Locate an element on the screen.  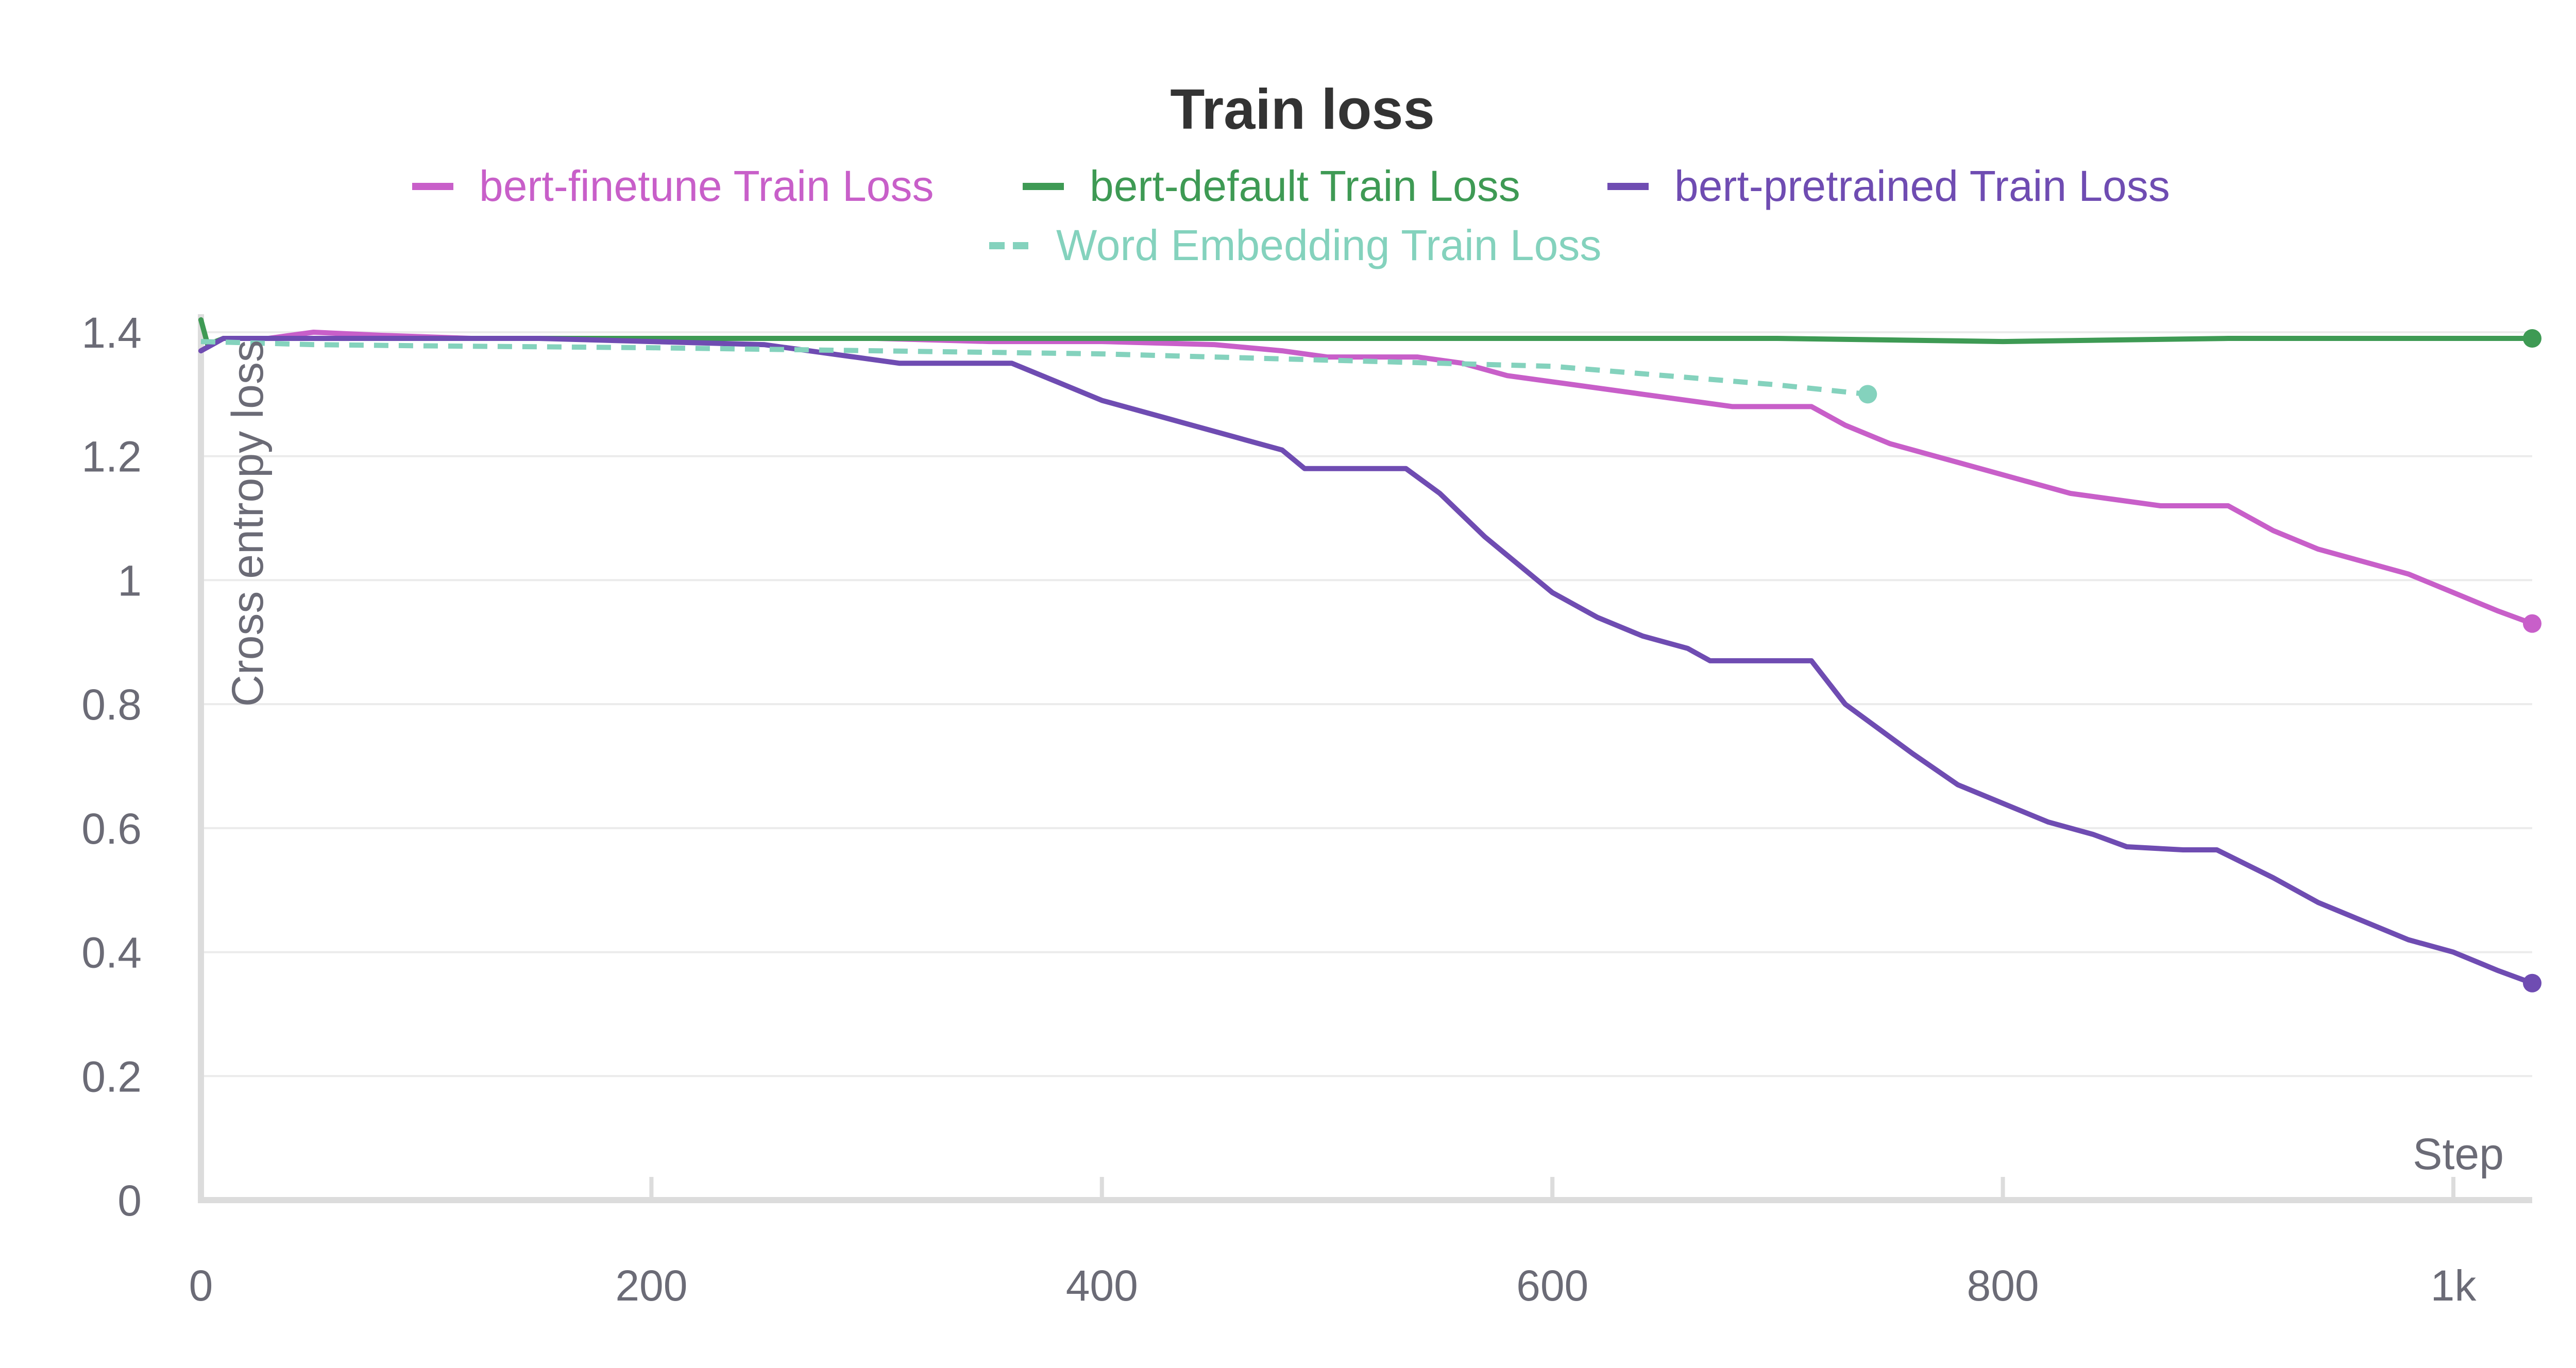
legend-item-0: bert-finetune Train Loss is located at coordinates (673, 186).